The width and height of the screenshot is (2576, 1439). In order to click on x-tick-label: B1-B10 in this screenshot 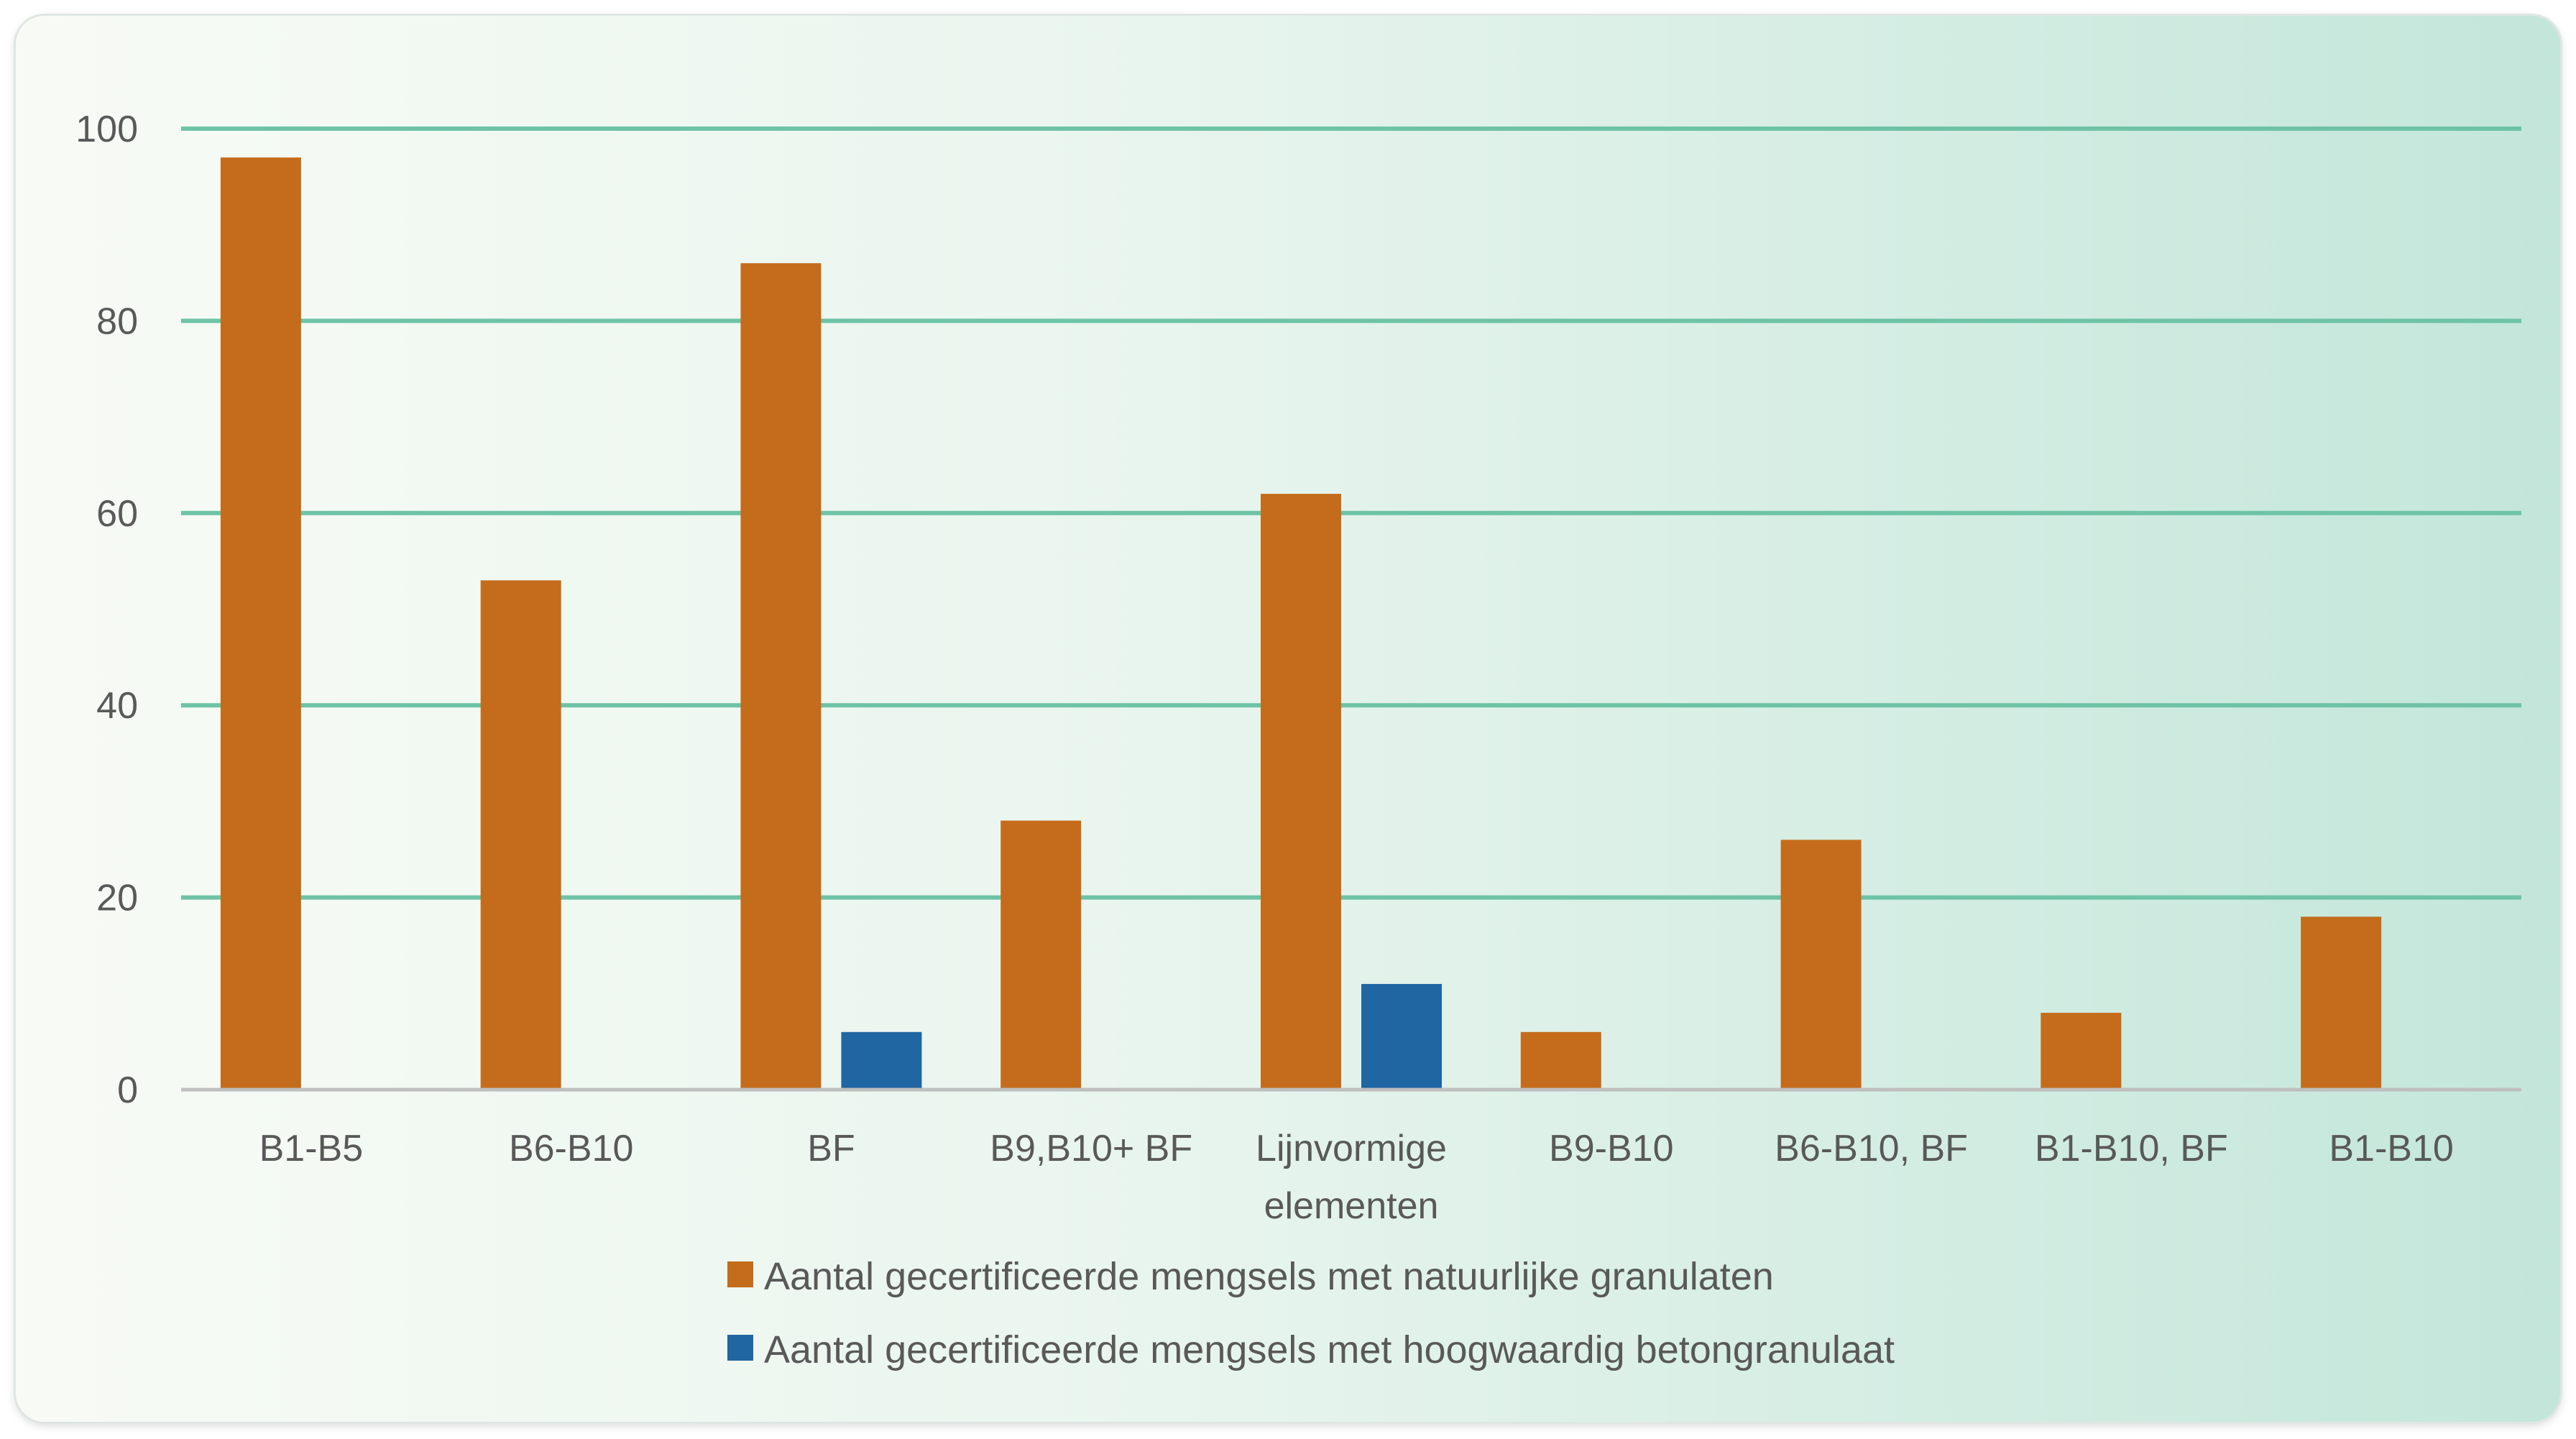, I will do `click(2391, 1149)`.